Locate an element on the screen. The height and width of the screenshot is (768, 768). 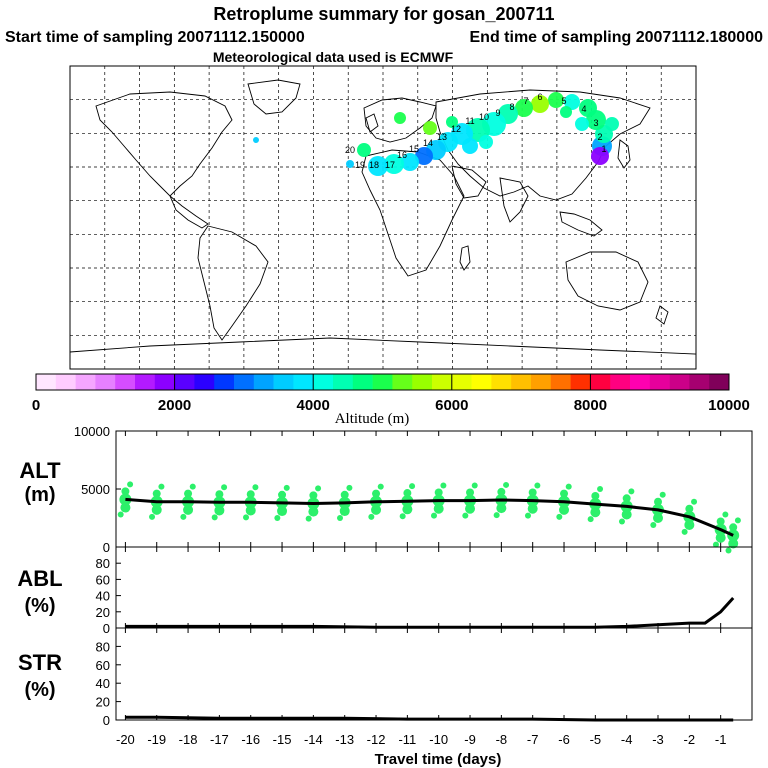
y-tick-label: 10000 is located at coordinates (92, 431).